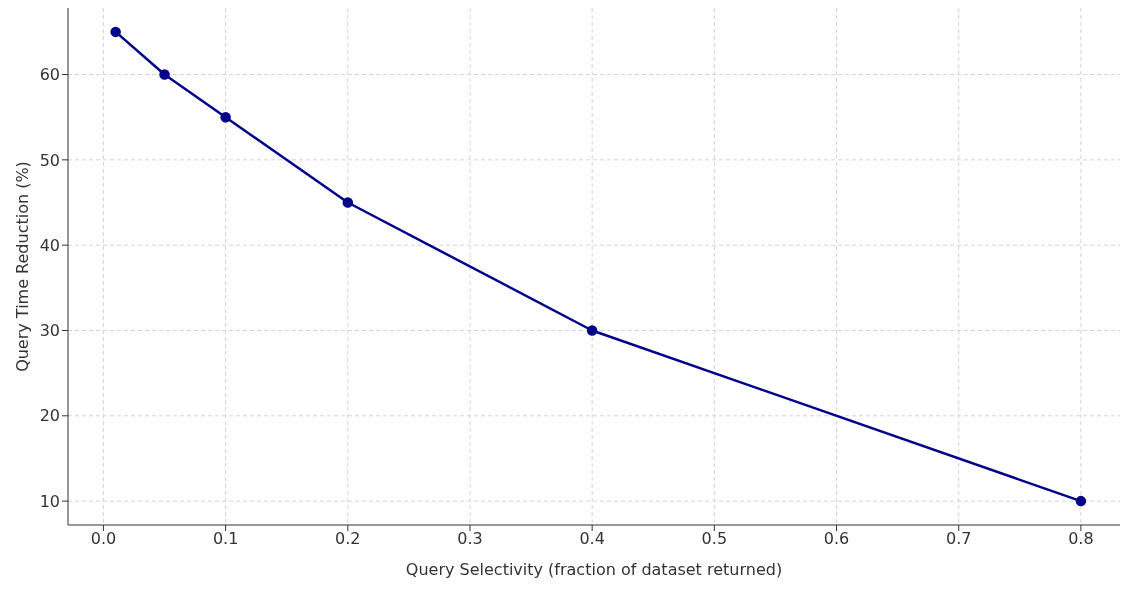 This screenshot has height=593, width=1128. I want to click on x-tick-label: 0.5, so click(714, 539).